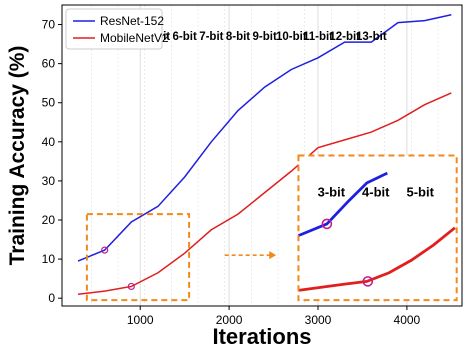 This screenshot has height=352, width=470. What do you see at coordinates (185, 37) in the screenshot?
I see `bit-label: 6-bit` at bounding box center [185, 37].